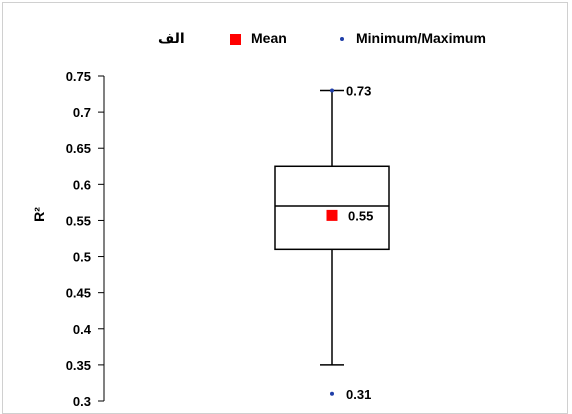 The height and width of the screenshot is (414, 572). Describe the element at coordinates (78, 148) in the screenshot. I see `y-tick-label: 0.65` at that location.